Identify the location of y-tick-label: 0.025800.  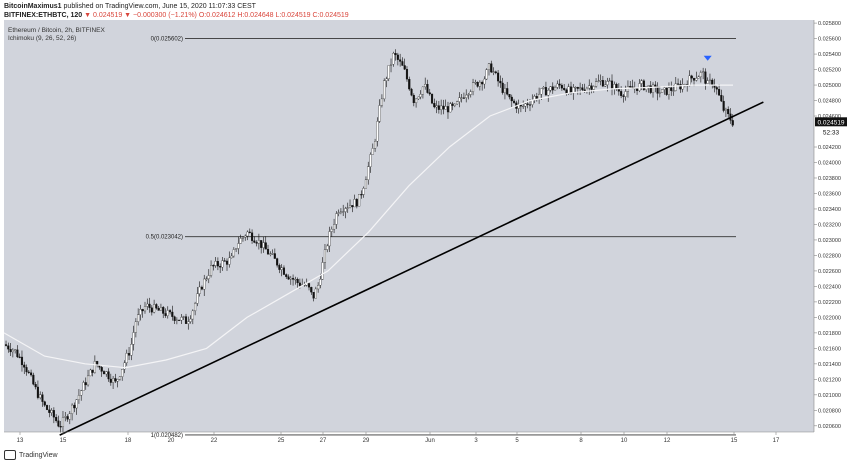
(829, 24).